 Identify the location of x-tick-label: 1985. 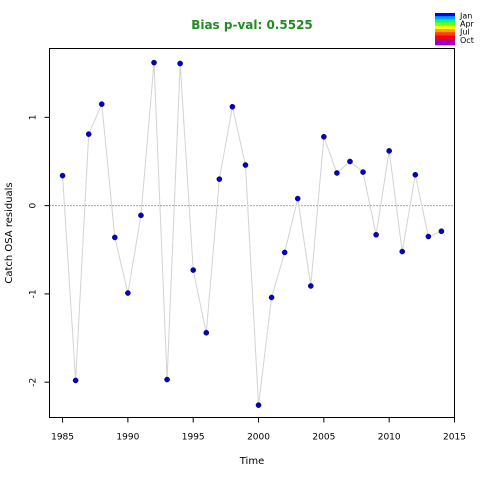
(62, 438).